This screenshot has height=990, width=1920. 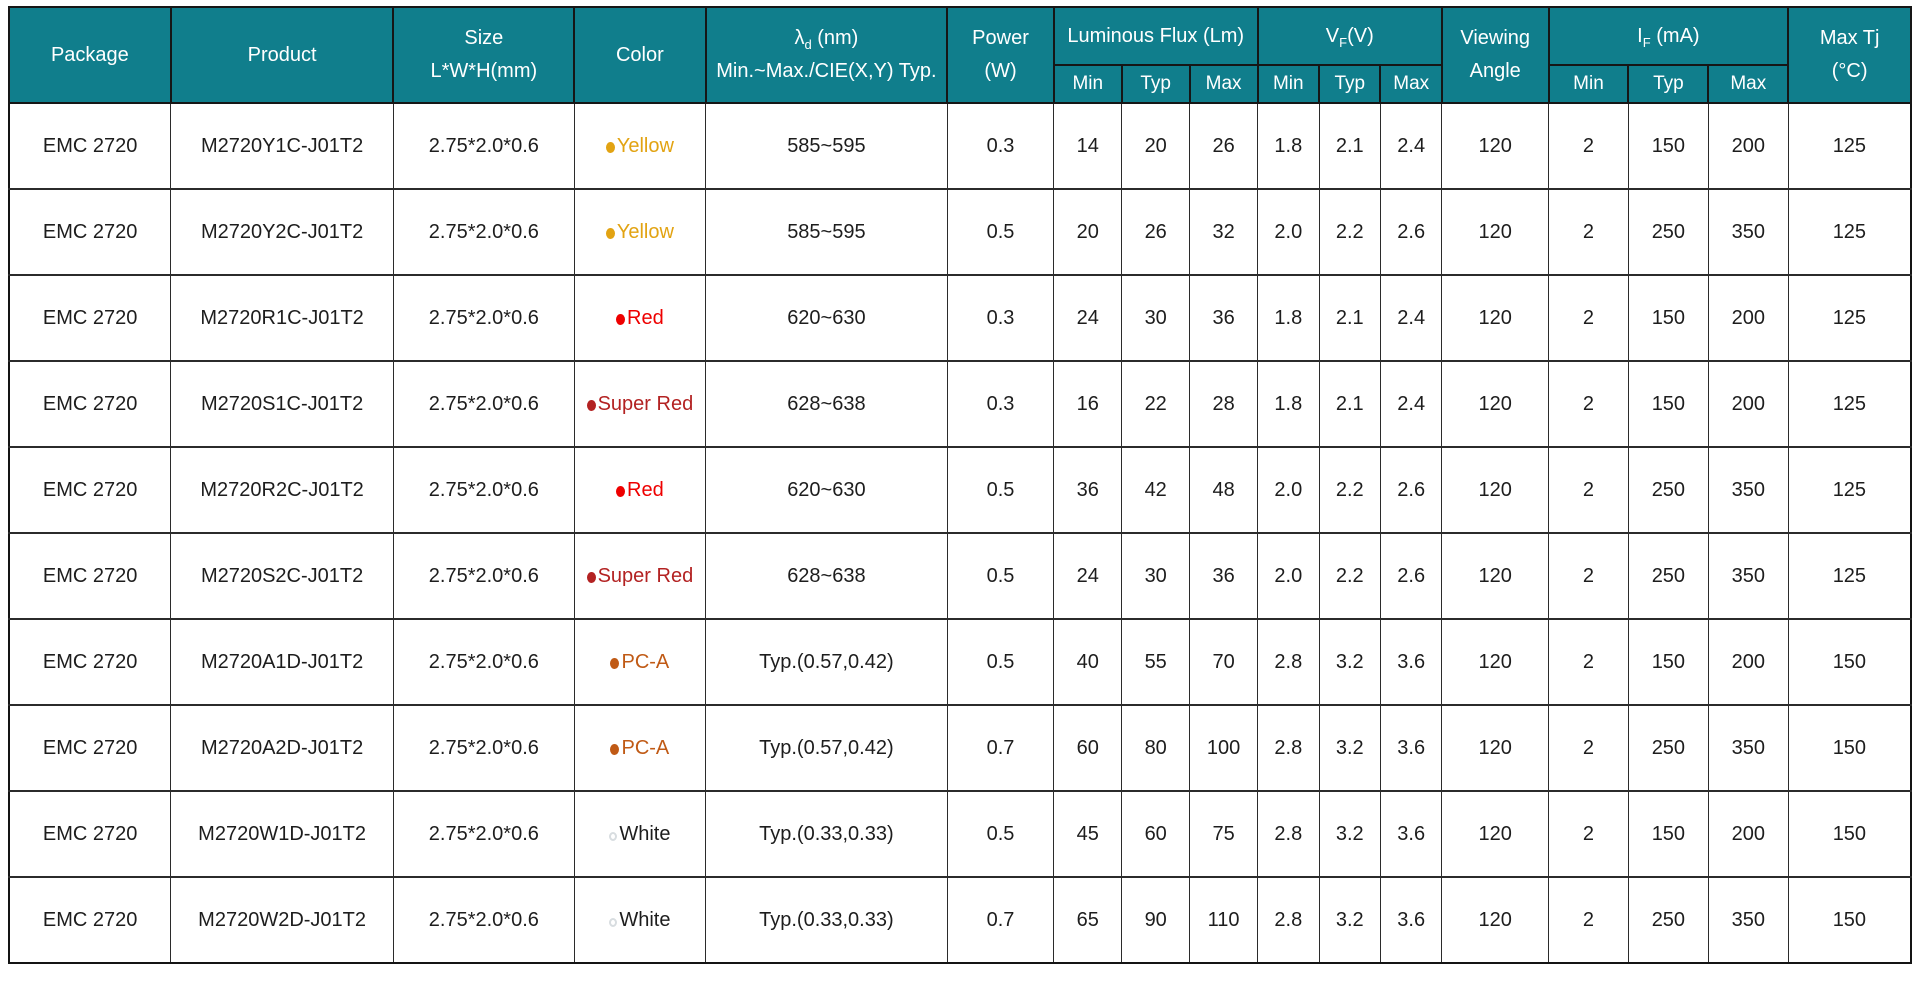 What do you see at coordinates (645, 747) in the screenshot?
I see `color-label: PC-A` at bounding box center [645, 747].